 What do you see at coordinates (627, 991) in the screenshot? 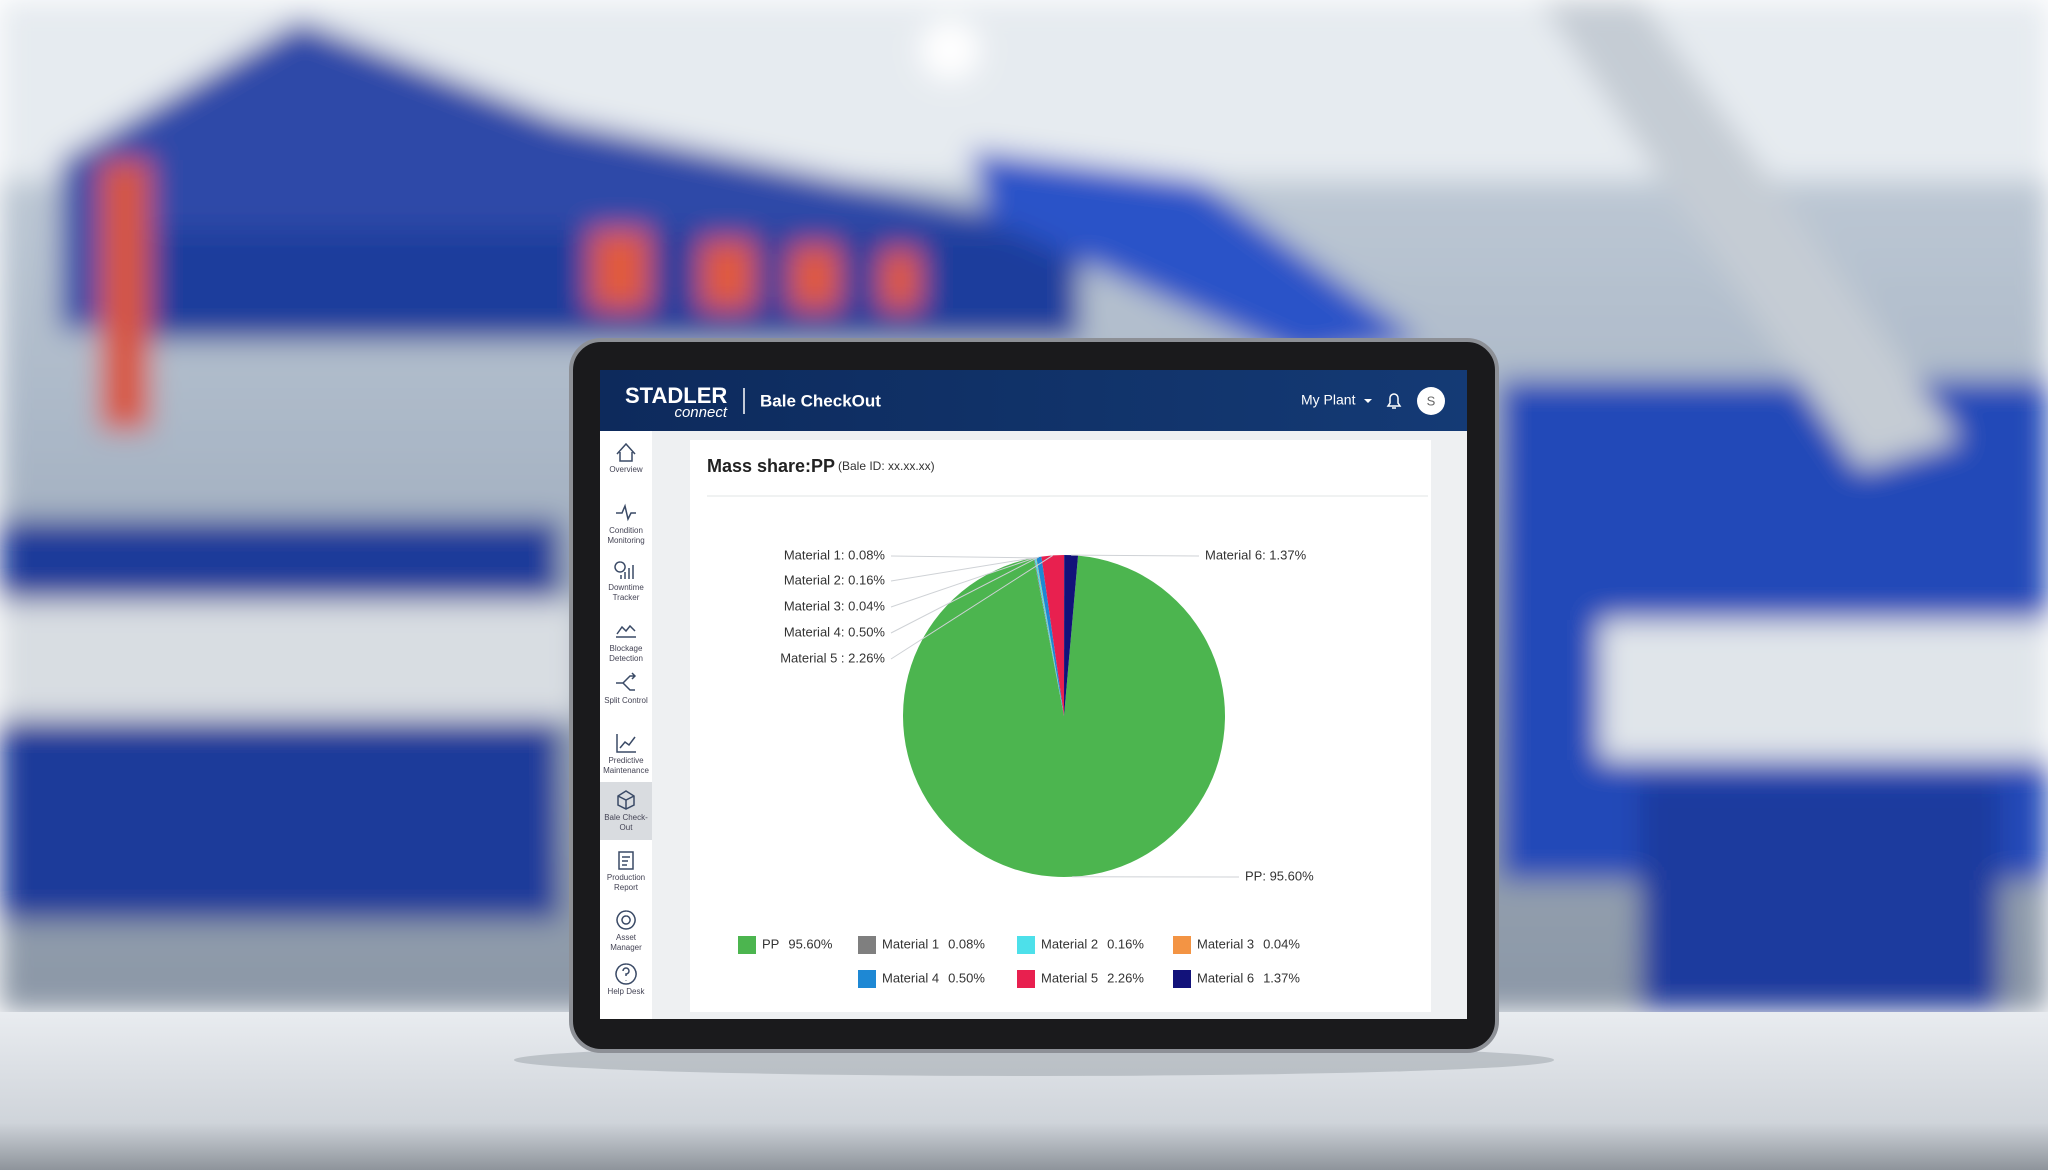
I see `sidebar-label: Help Desk` at bounding box center [627, 991].